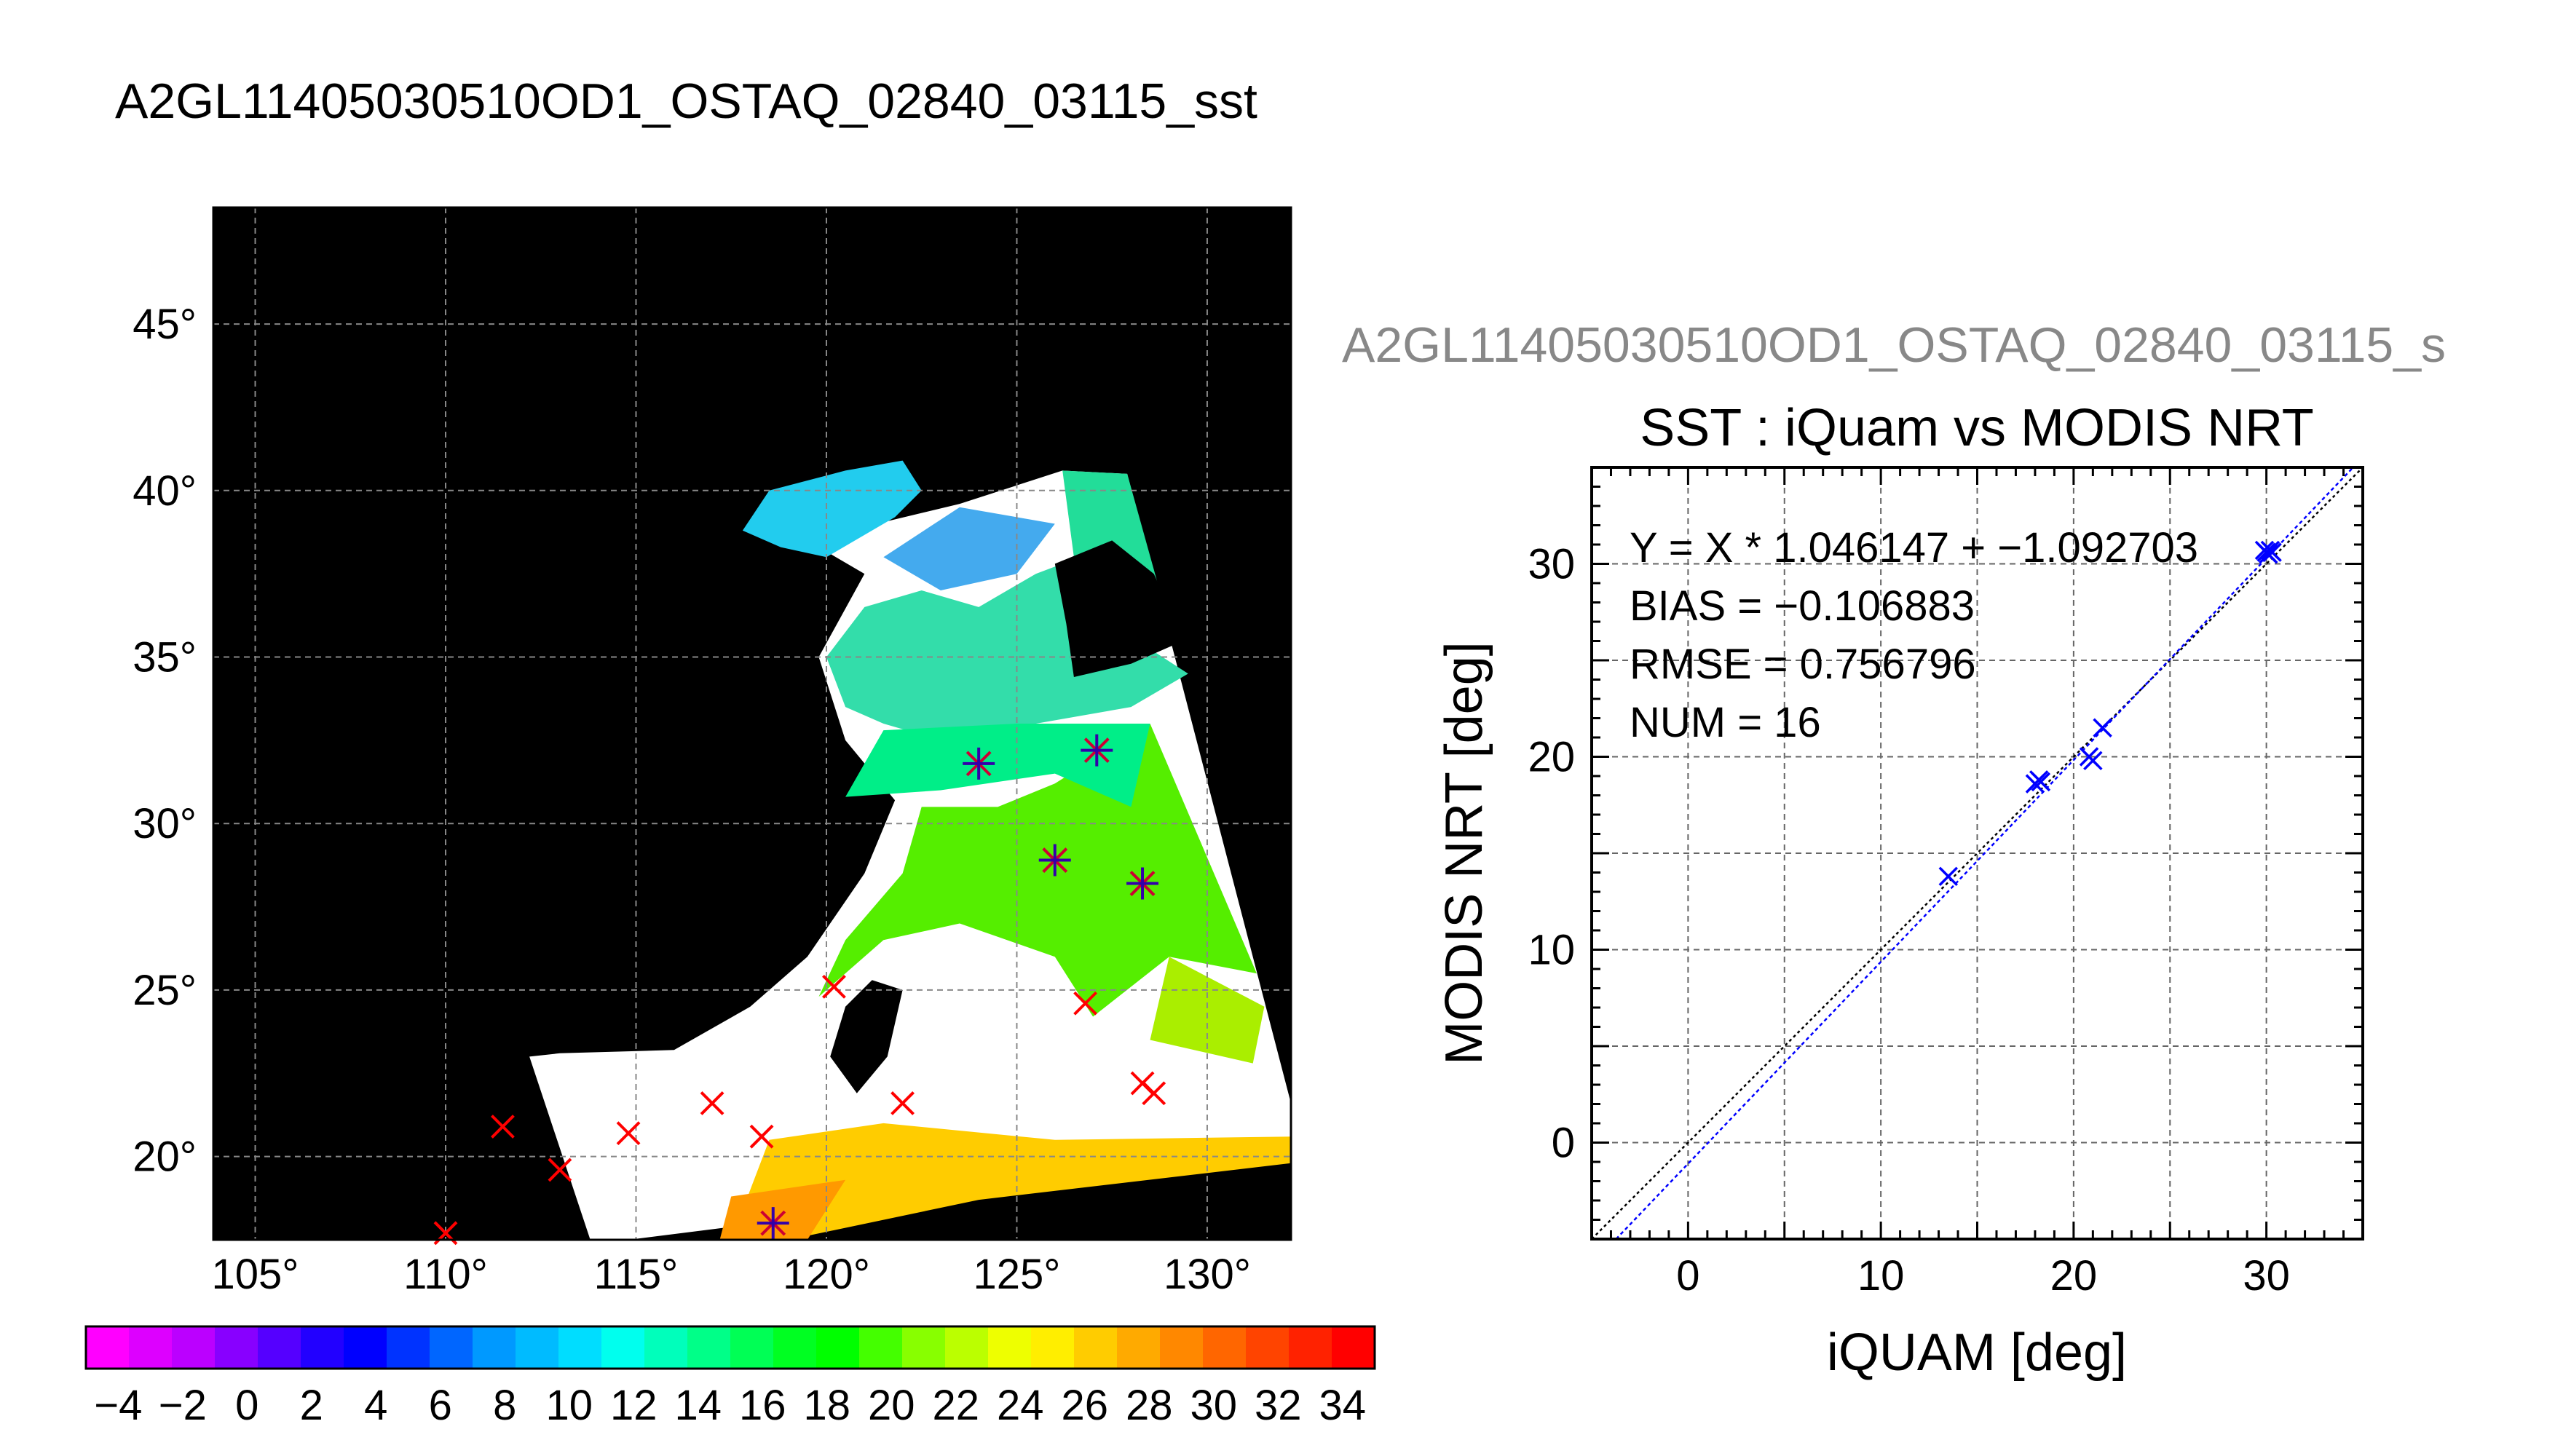  What do you see at coordinates (1007, 651) in the screenshot?
I see `sst-yellow-sea` at bounding box center [1007, 651].